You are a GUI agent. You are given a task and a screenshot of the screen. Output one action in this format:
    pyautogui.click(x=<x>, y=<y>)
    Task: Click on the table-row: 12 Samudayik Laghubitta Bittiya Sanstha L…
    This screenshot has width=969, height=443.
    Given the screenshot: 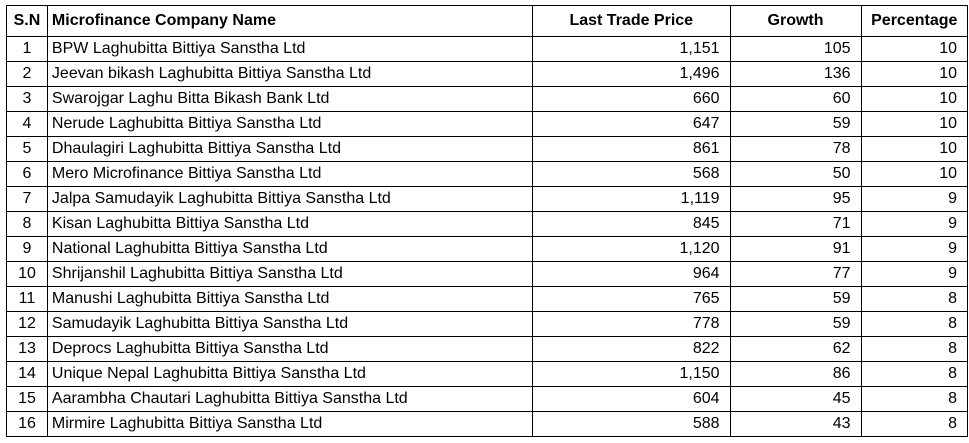 What is the action you would take?
    pyautogui.click(x=487, y=324)
    